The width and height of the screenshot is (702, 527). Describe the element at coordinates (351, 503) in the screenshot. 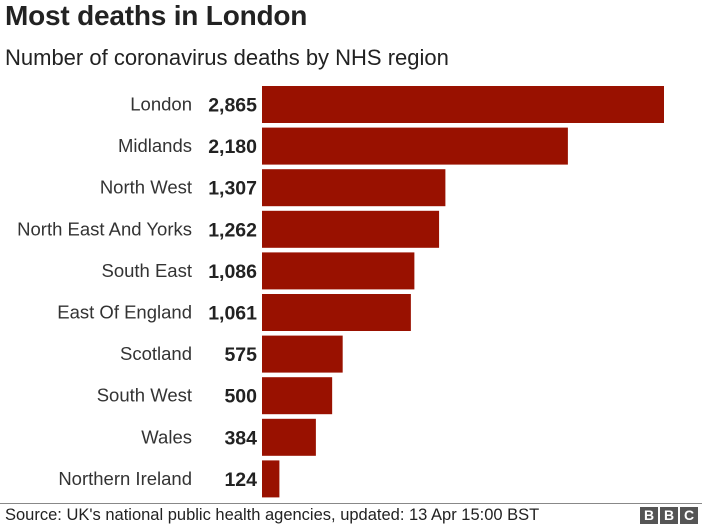

I see `footer-divider` at that location.